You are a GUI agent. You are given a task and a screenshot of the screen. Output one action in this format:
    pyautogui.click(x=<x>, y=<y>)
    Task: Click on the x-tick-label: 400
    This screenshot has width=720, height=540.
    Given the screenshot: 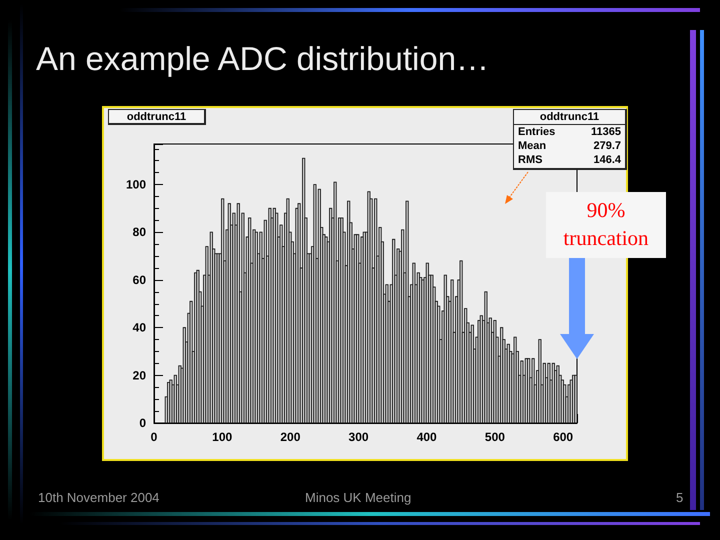 What is the action you would take?
    pyautogui.click(x=427, y=437)
    